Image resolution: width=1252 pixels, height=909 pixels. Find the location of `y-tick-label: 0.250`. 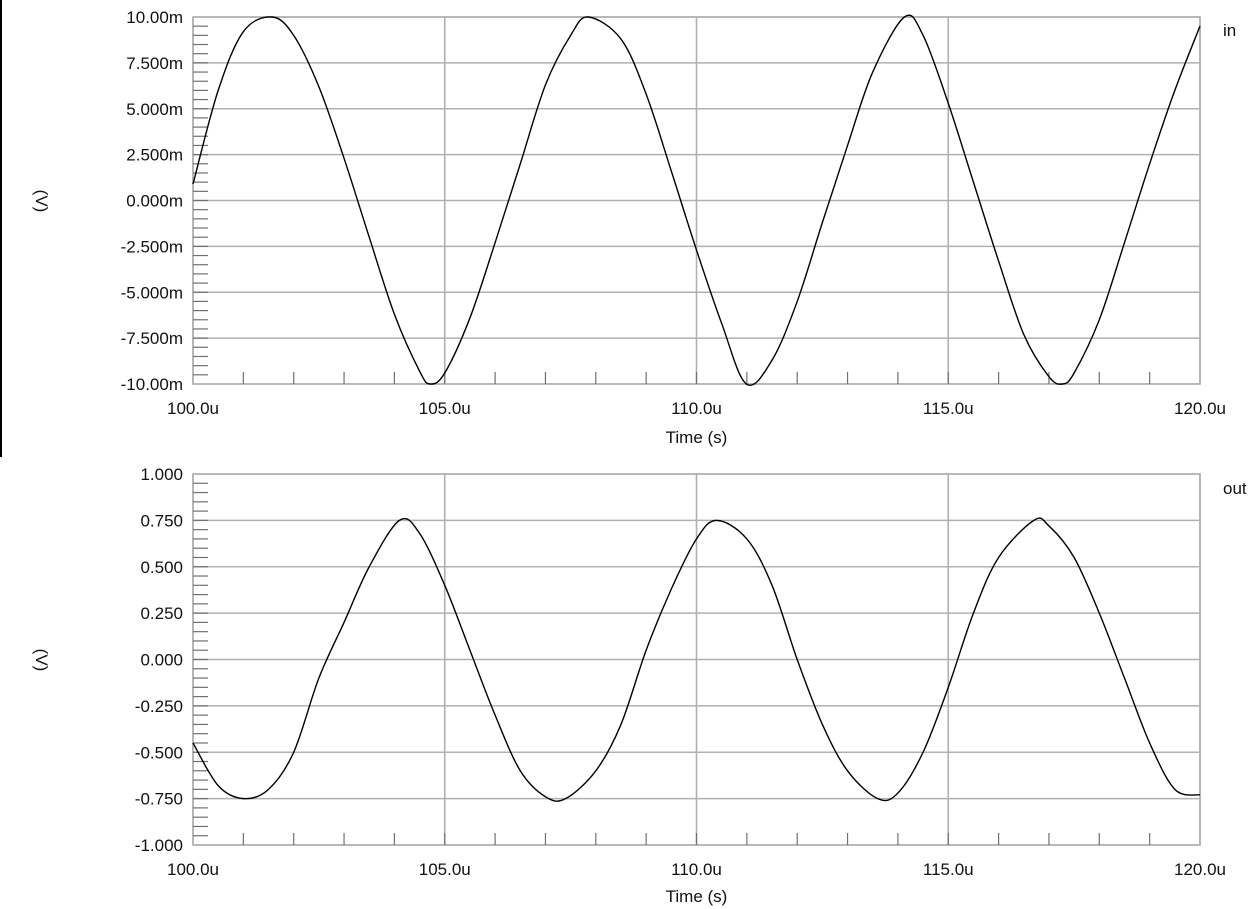

y-tick-label: 0.250 is located at coordinates (161, 613).